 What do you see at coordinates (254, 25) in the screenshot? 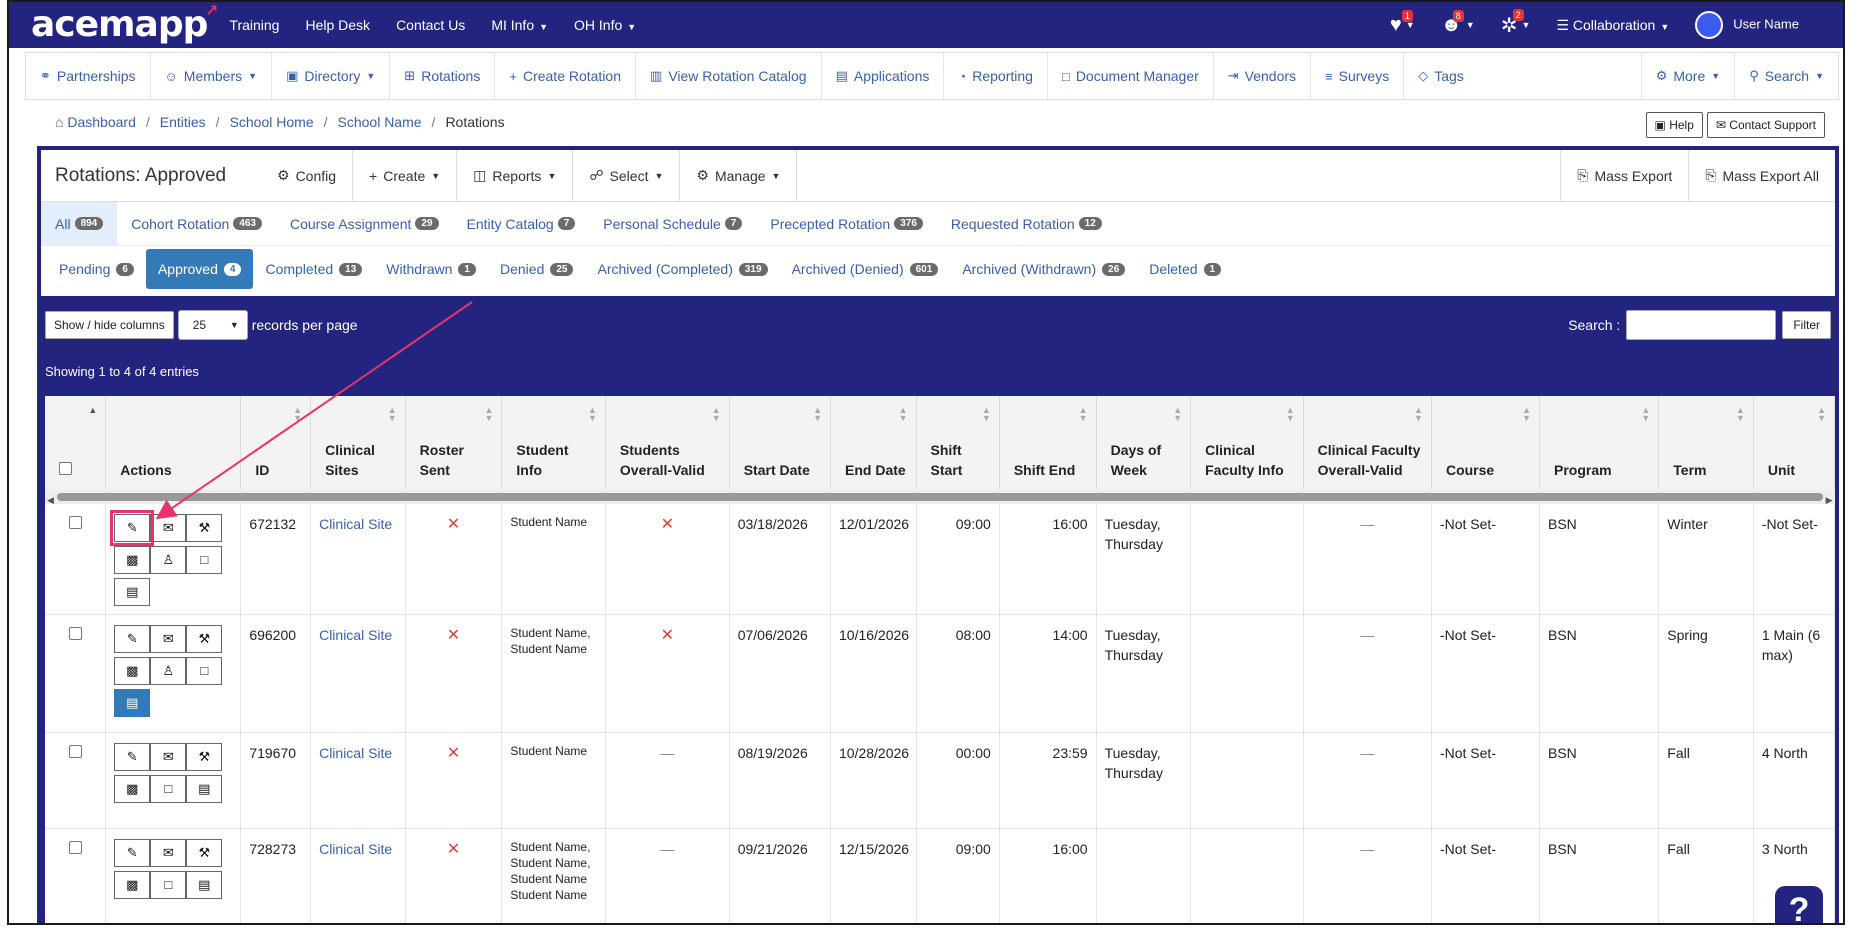
I see `nav-training: Training` at bounding box center [254, 25].